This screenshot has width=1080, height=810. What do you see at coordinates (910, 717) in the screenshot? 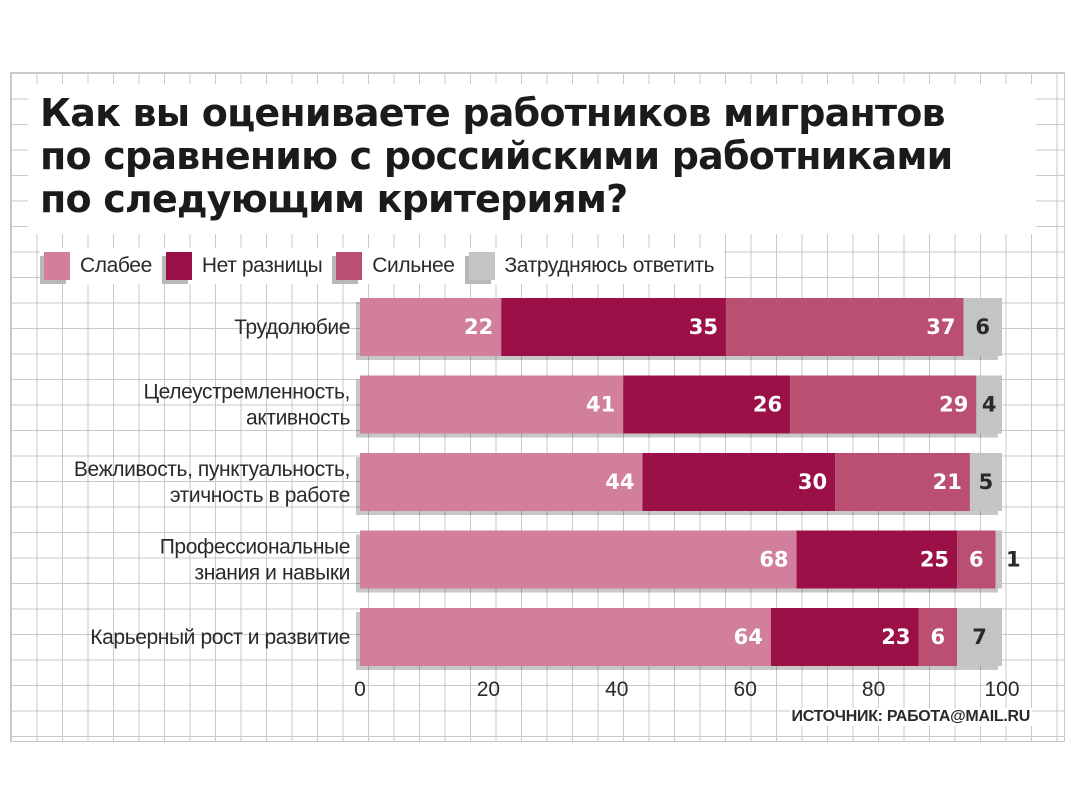
I see `source-credit: ИСТОЧНИК: РАБОТА@MAIL.RU` at bounding box center [910, 717].